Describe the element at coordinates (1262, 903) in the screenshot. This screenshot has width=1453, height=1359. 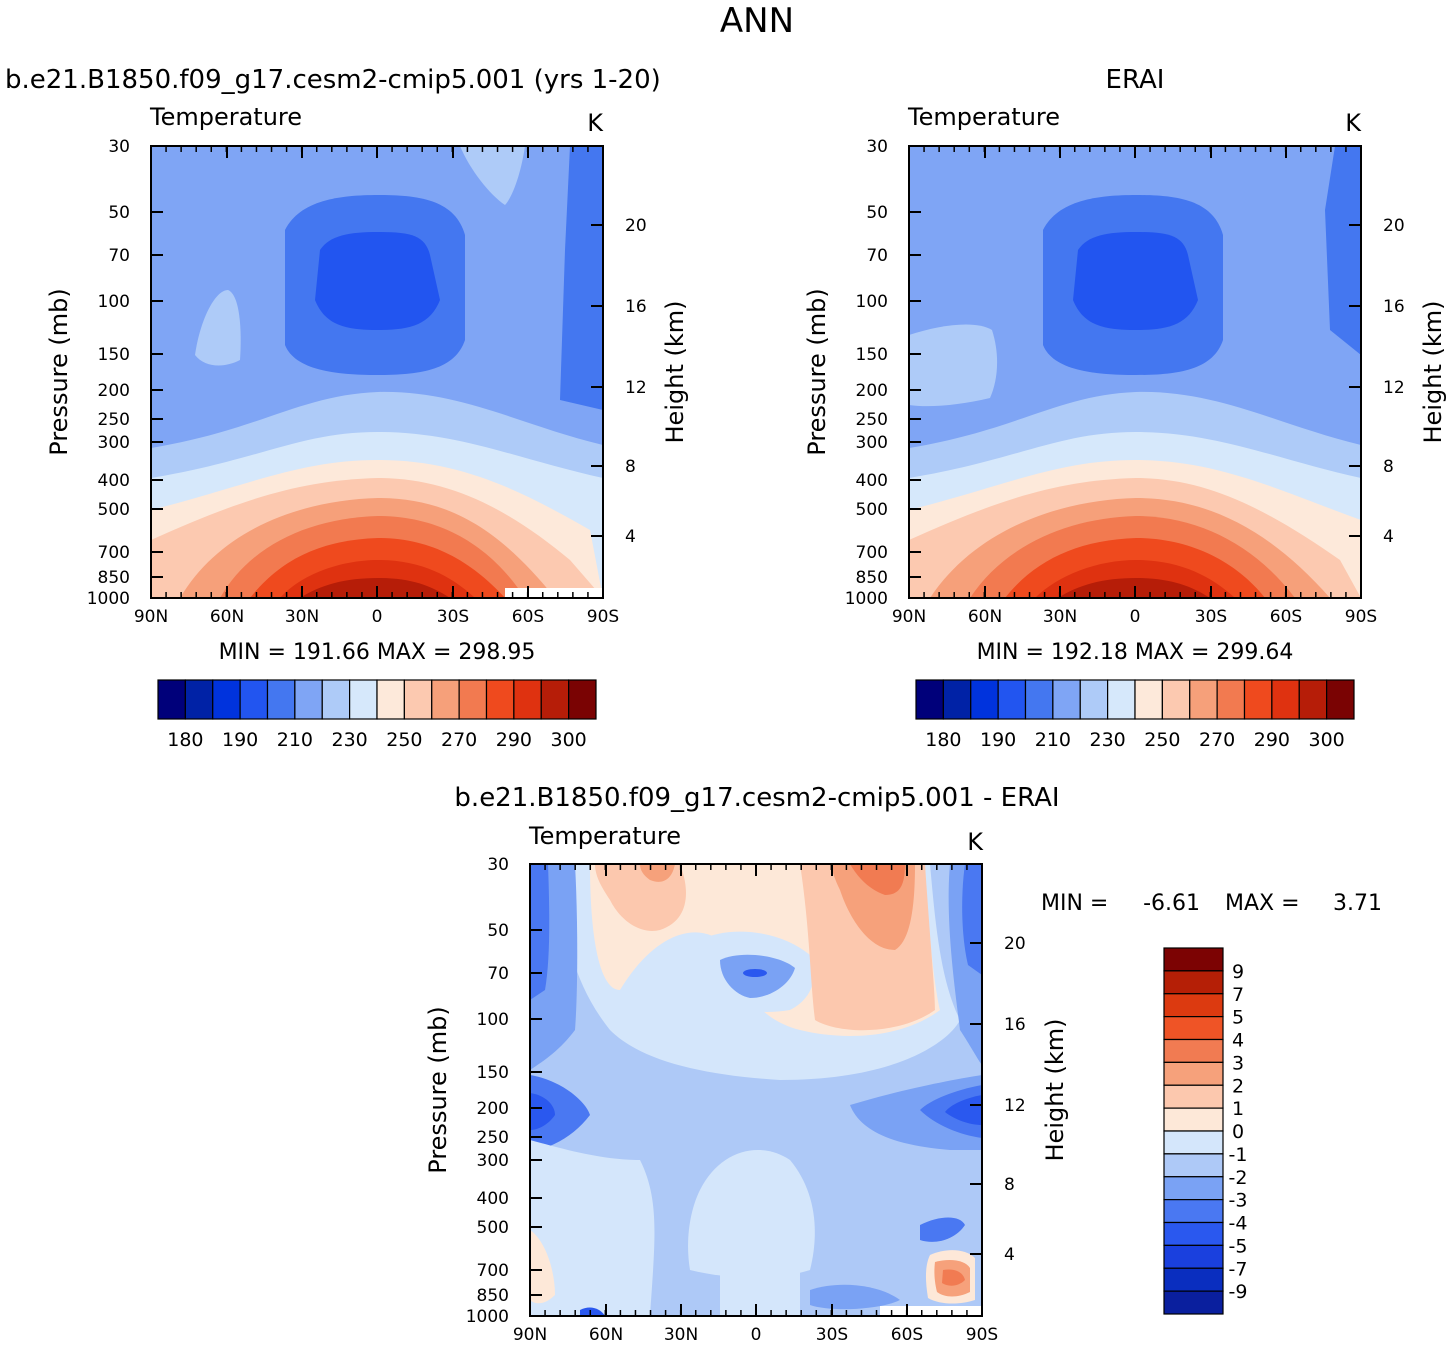
I see `panel-diff-stats-max-label: MAX =` at that location.